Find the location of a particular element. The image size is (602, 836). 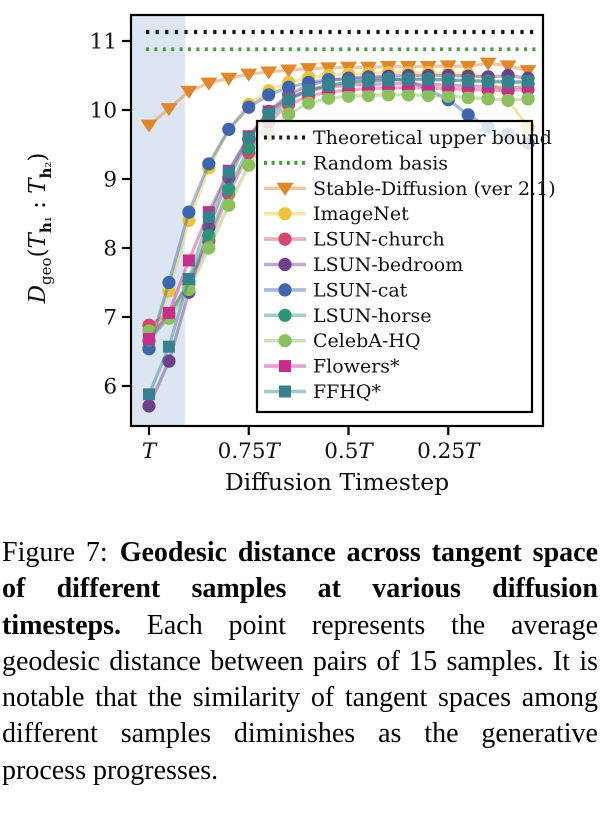

legend-item-lsun-horse: LSUN-horse is located at coordinates (347, 316).